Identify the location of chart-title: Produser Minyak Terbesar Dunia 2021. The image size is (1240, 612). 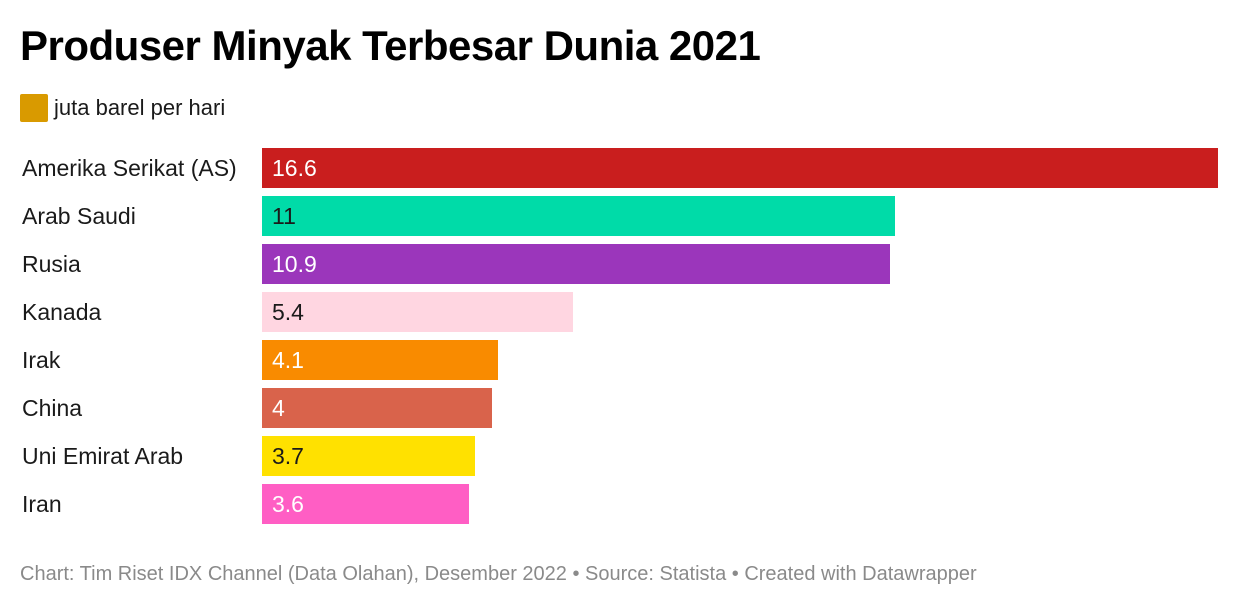
(390, 45).